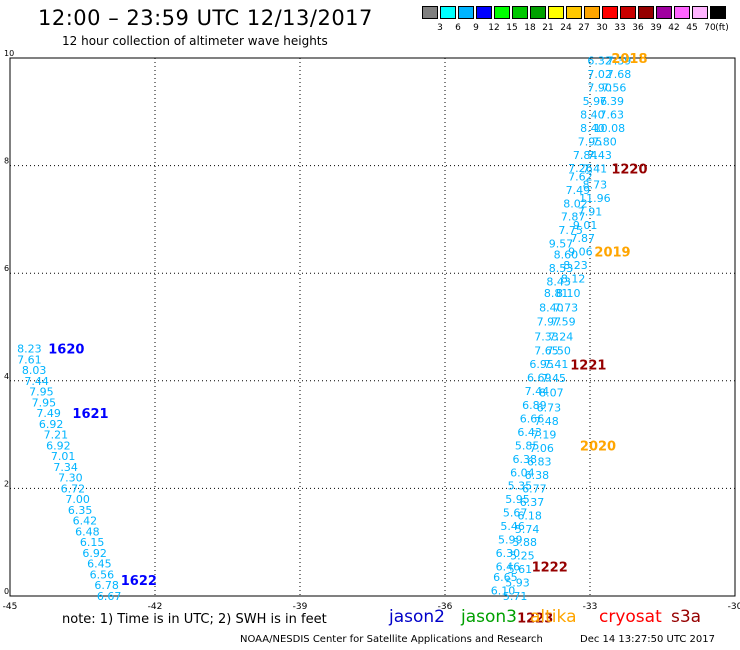 The width and height of the screenshot is (740, 650). I want to click on satellite-legend-cryosat: cryosat, so click(630, 617).